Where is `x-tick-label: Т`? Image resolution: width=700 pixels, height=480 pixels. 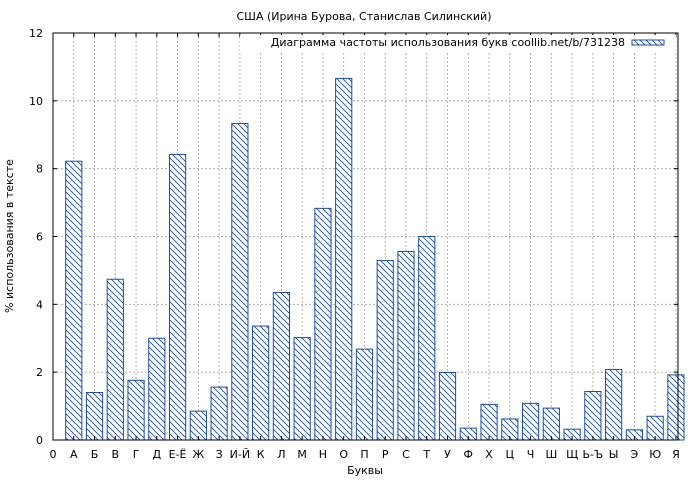 x-tick-label: Т is located at coordinates (426, 454).